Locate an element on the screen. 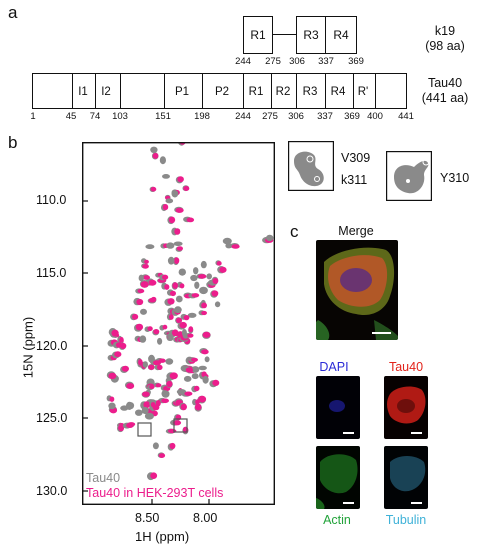 The width and height of the screenshot is (481, 550). ytick-120: 120.0 is located at coordinates (52, 346).